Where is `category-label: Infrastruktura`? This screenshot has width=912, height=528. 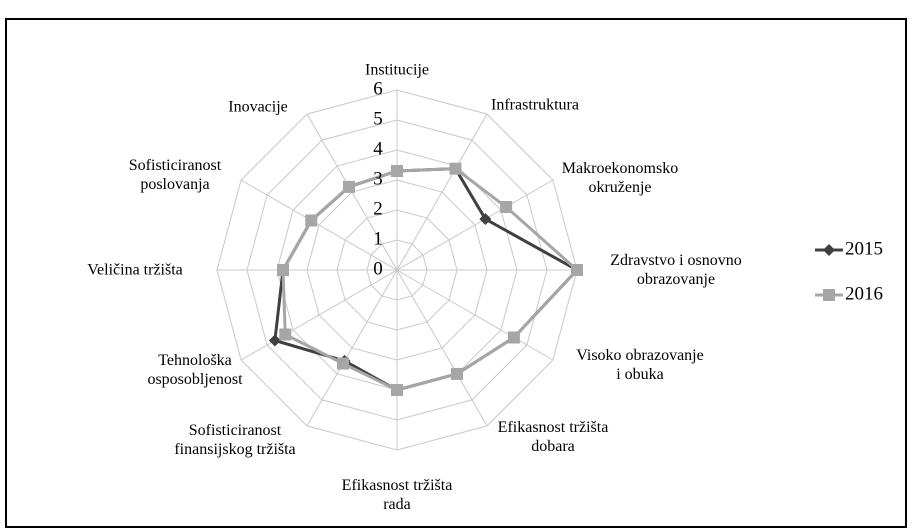
category-label: Infrastruktura is located at coordinates (535, 105).